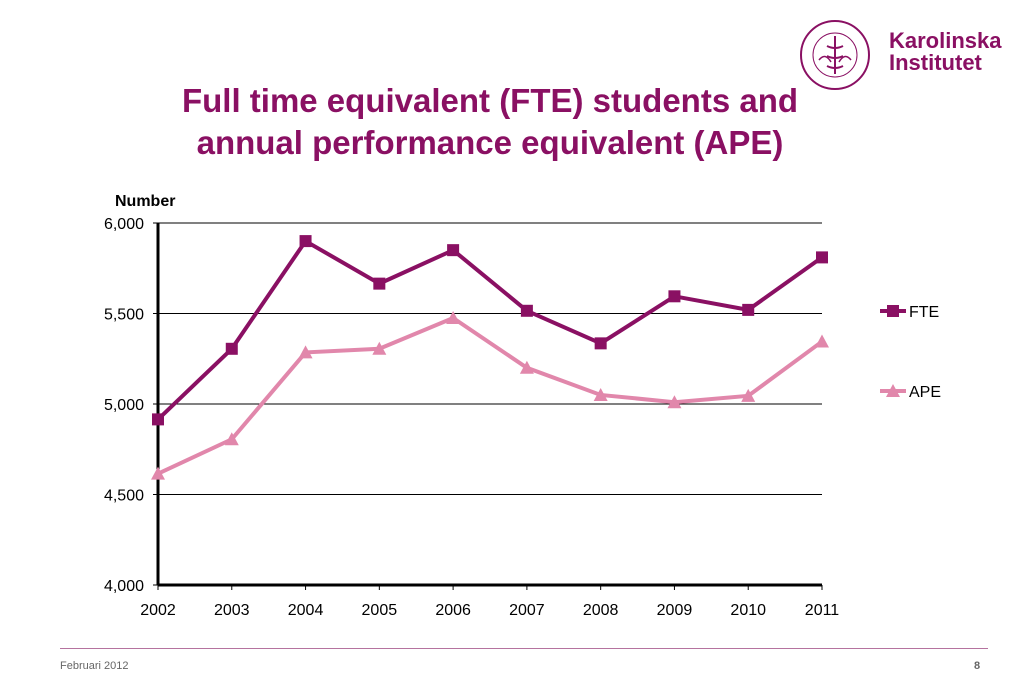 The width and height of the screenshot is (1023, 694). What do you see at coordinates (675, 610) in the screenshot?
I see `x-tick-label: 2009` at bounding box center [675, 610].